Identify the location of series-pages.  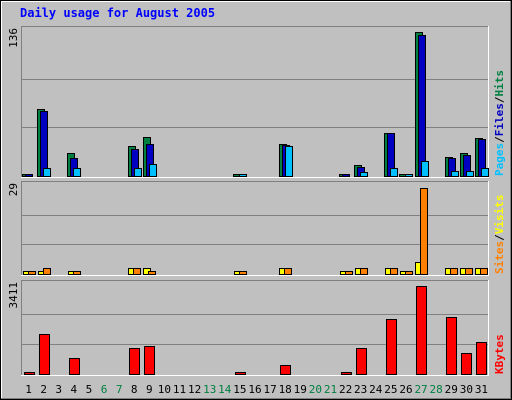
(266, 161).